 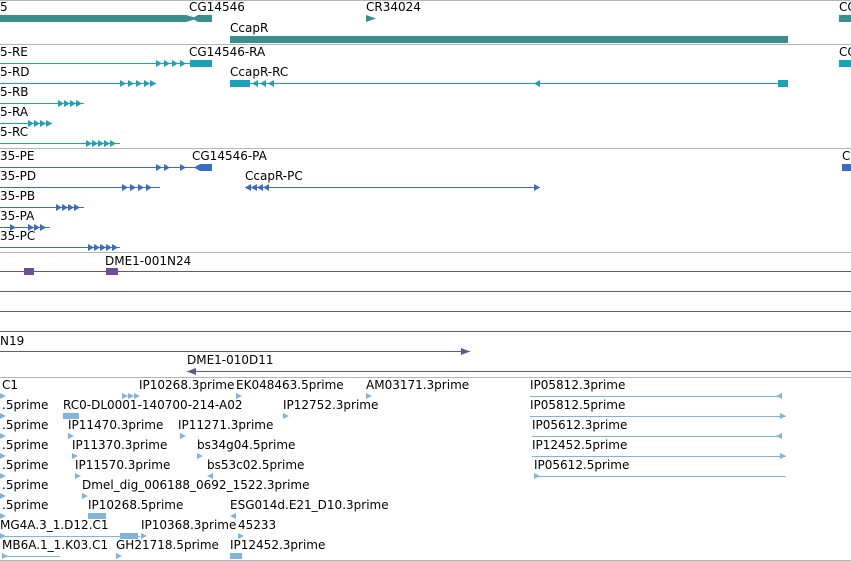 I want to click on genes-feature-label: CcapR, so click(x=249, y=28).